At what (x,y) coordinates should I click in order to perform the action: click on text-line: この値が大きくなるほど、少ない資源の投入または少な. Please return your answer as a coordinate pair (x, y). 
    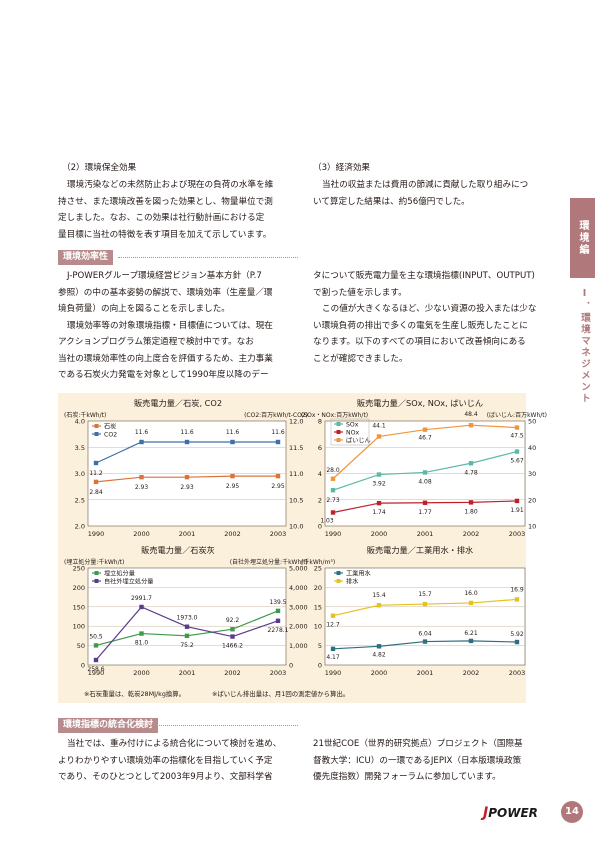
    Looking at the image, I should click on (429, 309).